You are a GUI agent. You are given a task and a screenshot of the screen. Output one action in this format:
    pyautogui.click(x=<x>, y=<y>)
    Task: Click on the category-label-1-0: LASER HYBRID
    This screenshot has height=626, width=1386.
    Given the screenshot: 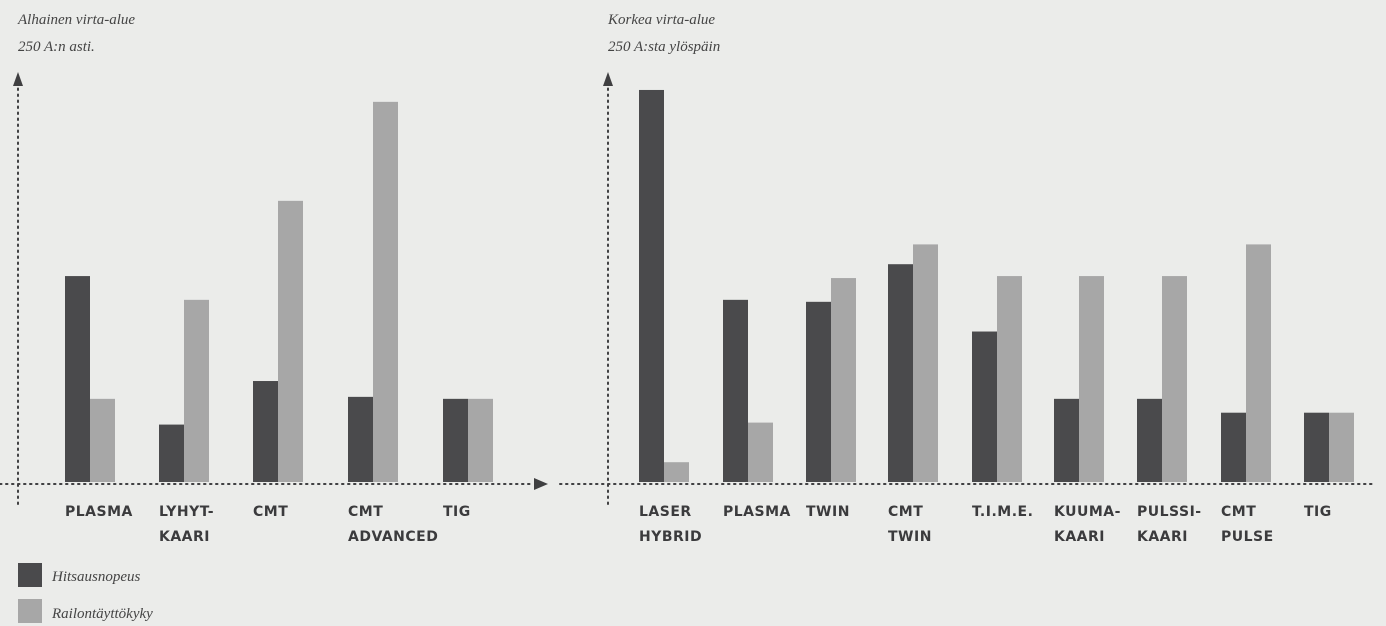 What is the action you would take?
    pyautogui.click(x=670, y=524)
    